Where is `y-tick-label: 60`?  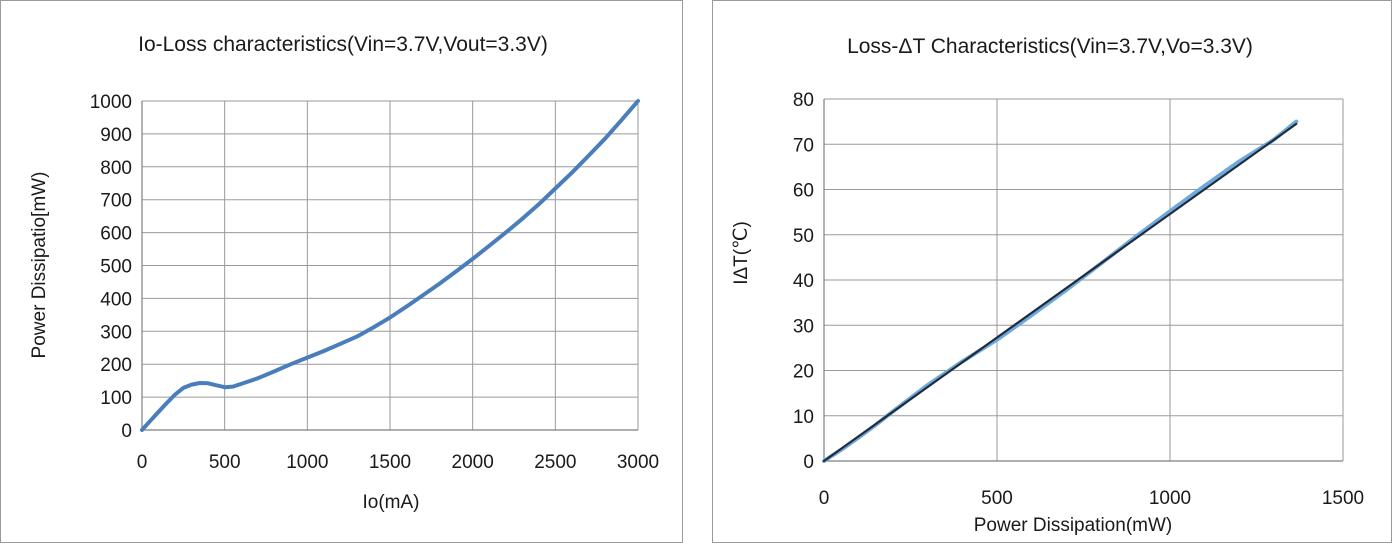
y-tick-label: 60 is located at coordinates (803, 191).